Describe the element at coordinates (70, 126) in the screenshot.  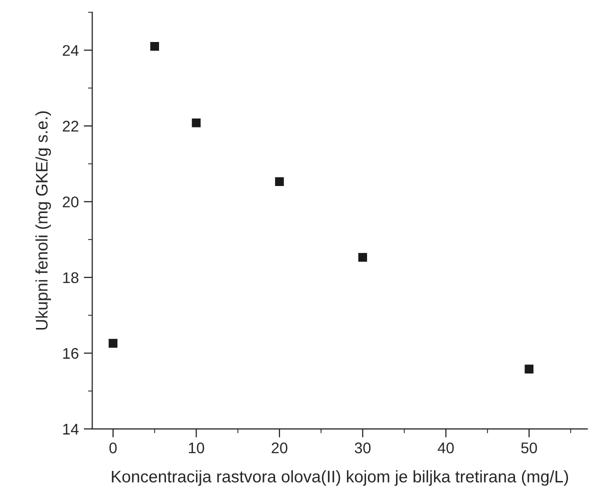
I see `y-tick-label: 22` at that location.